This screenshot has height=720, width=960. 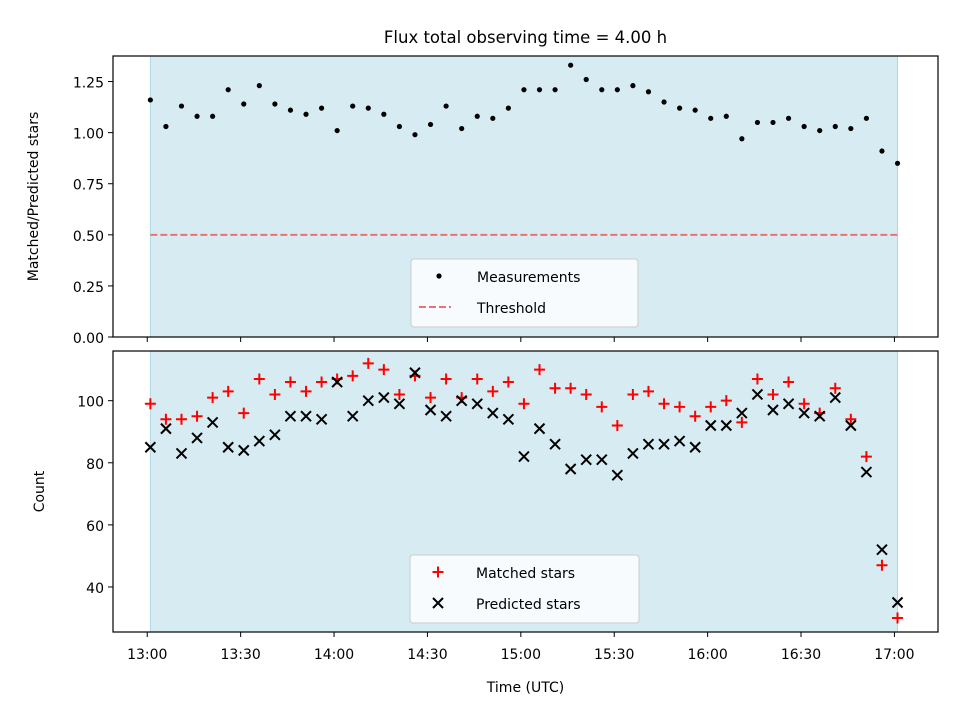 I want to click on legend-box, so click(x=524, y=589).